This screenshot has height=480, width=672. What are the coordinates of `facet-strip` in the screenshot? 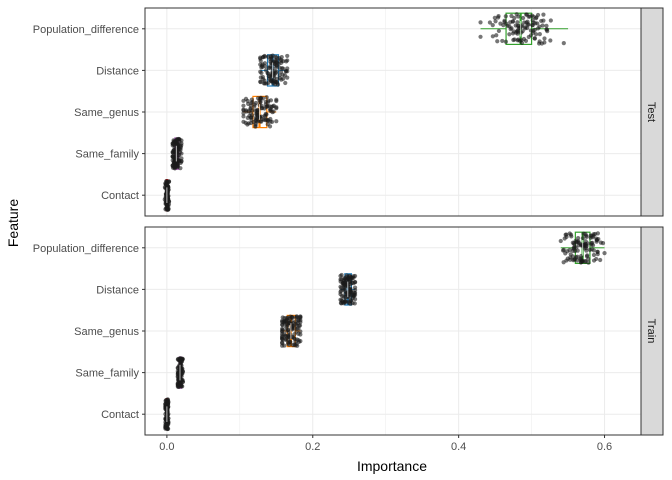 It's located at (652, 331).